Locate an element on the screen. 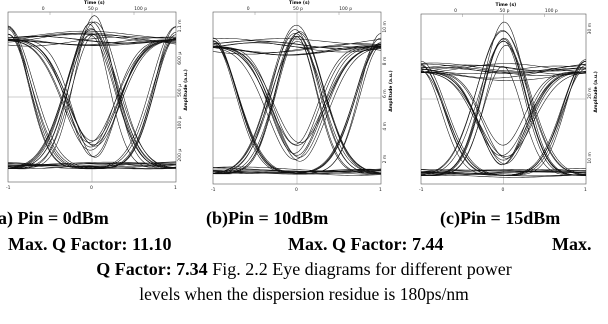 The image size is (608, 324). q-factor-a: Max. Q Factor: 11.10 is located at coordinates (90, 244).